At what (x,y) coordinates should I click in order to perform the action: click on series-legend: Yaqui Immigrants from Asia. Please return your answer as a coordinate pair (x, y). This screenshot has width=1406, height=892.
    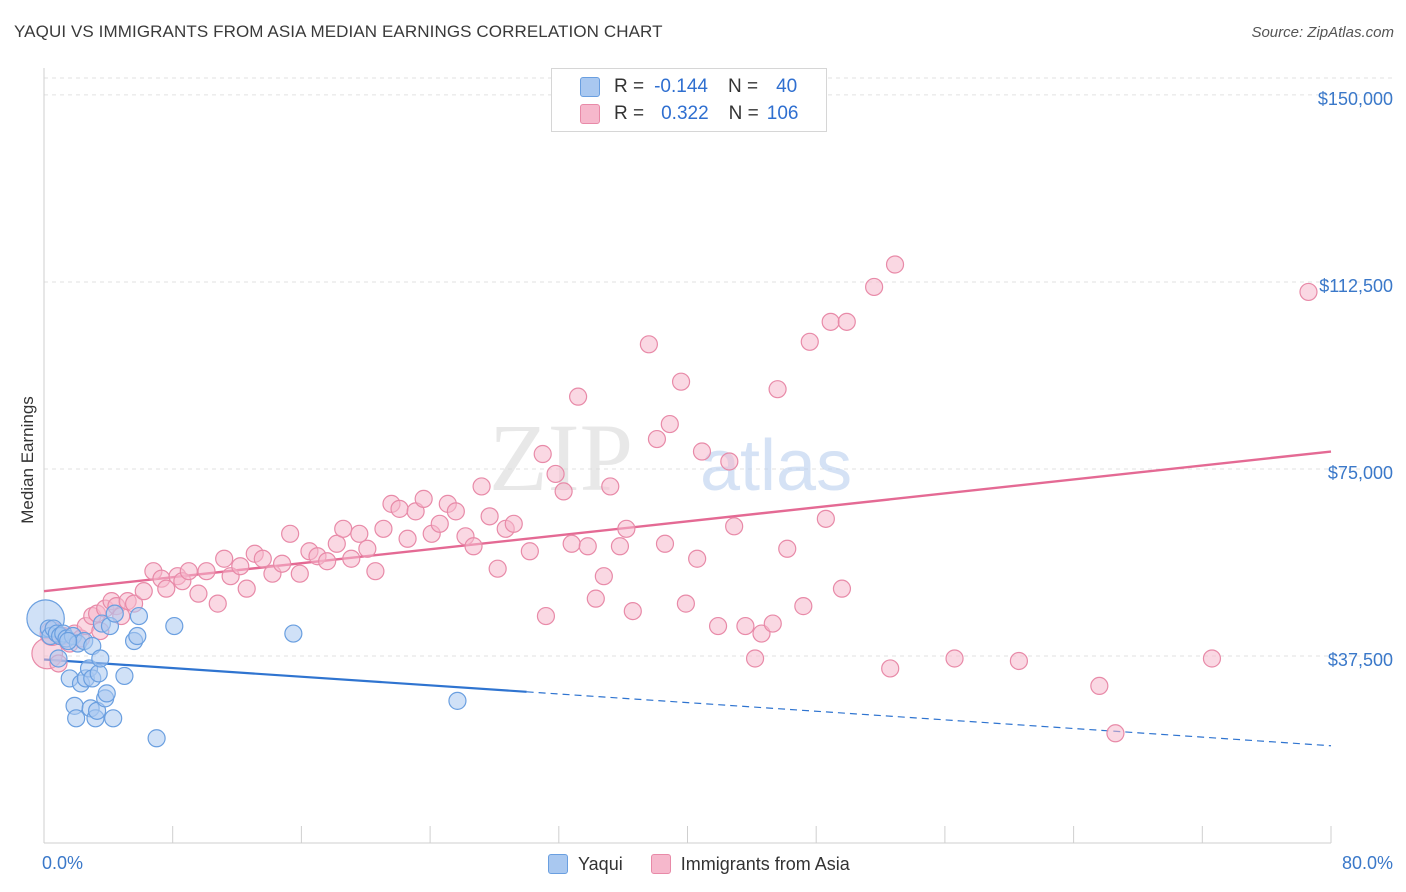
    Looking at the image, I should click on (713, 864).